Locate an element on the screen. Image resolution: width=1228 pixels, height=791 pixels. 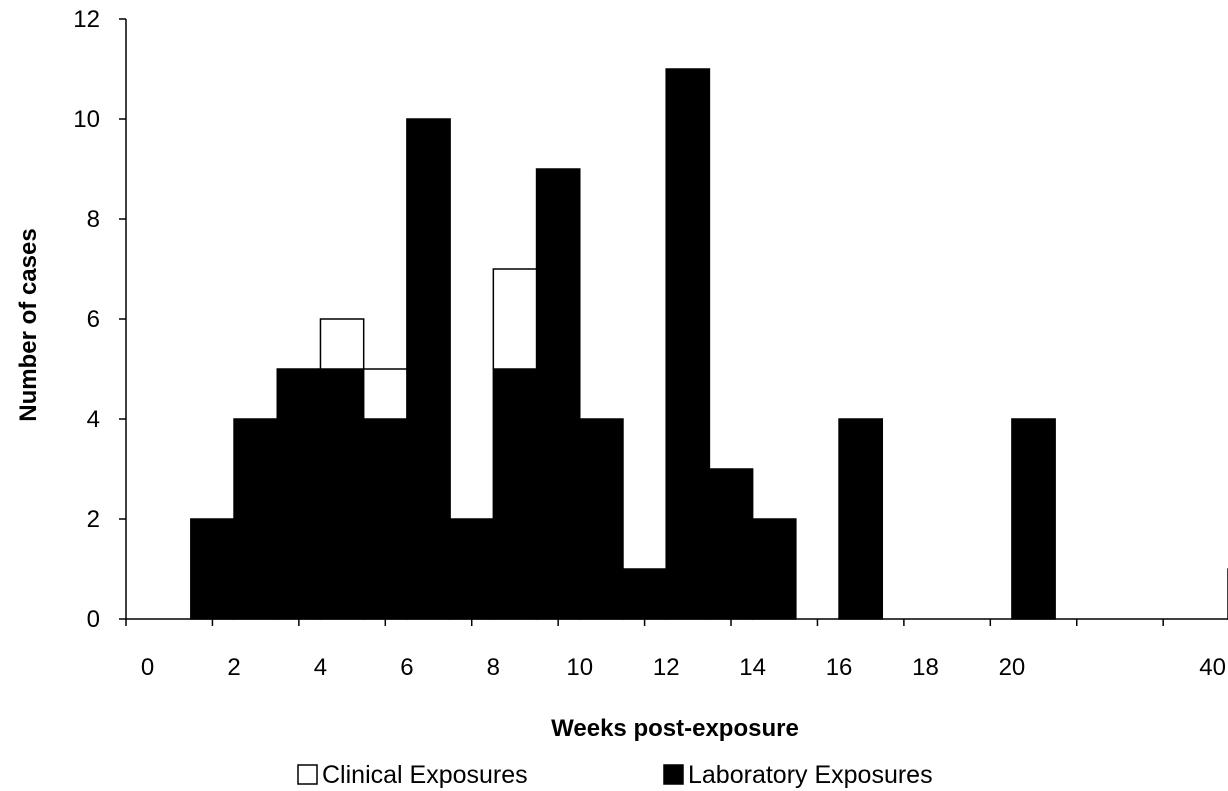
y-tick-label: 10 is located at coordinates (86, 119).